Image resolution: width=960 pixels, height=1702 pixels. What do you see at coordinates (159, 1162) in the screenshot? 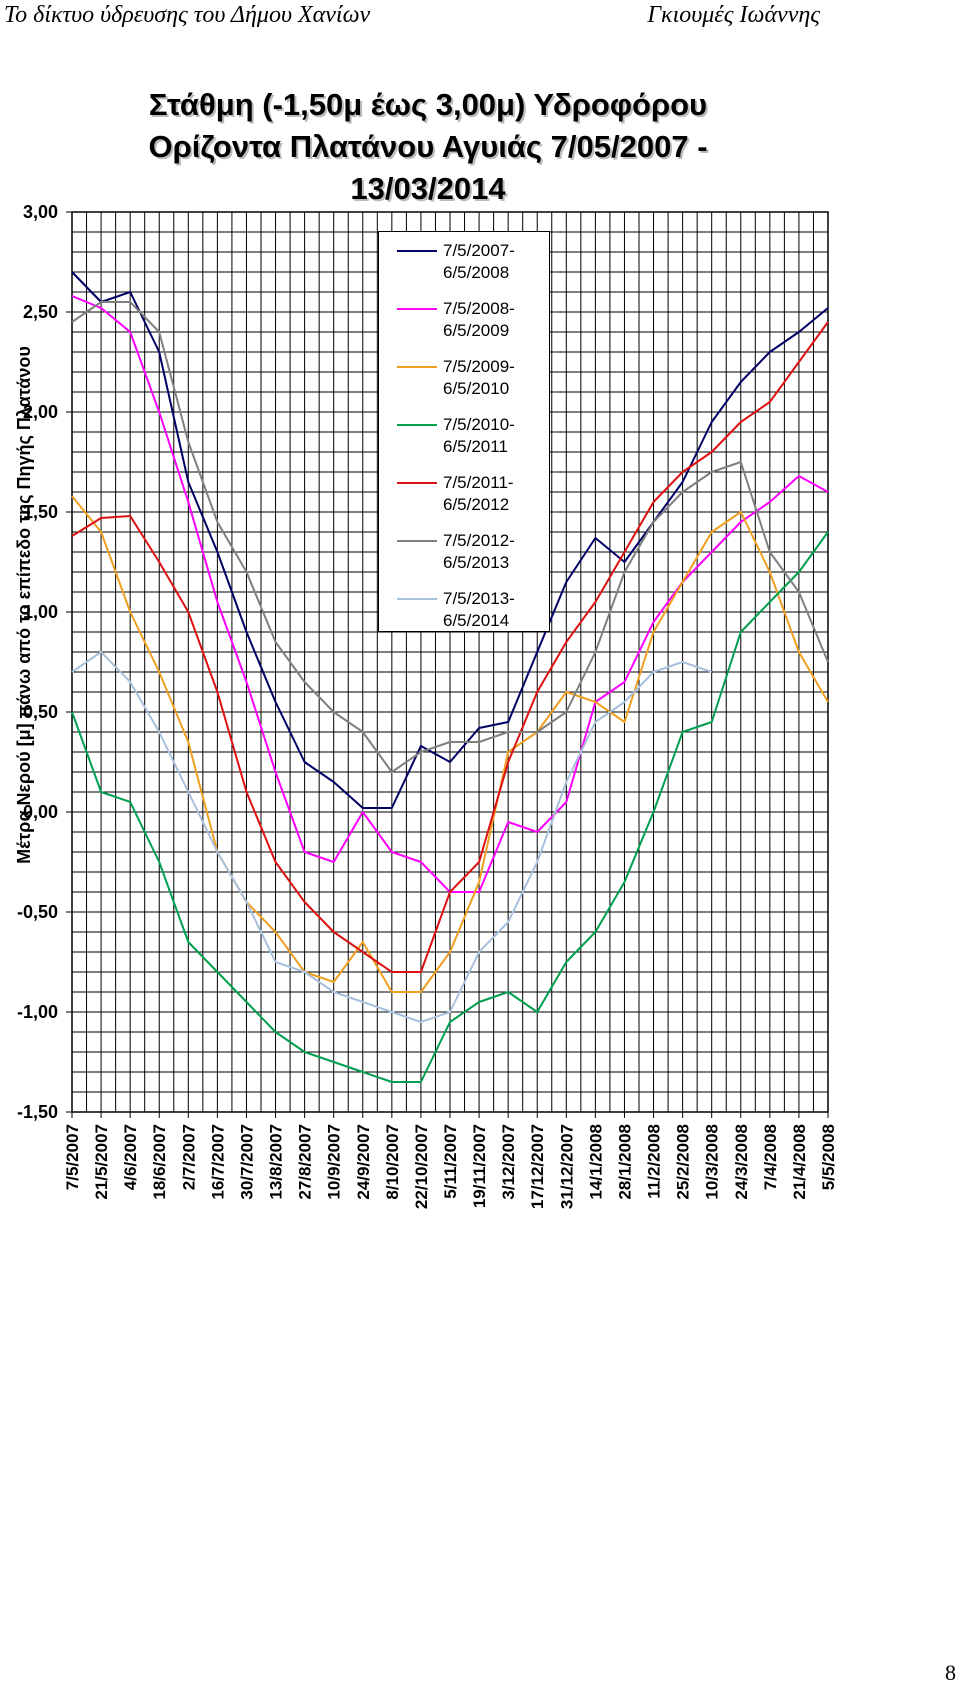
I see `x-tick-label: 18/6/2007` at bounding box center [159, 1162].